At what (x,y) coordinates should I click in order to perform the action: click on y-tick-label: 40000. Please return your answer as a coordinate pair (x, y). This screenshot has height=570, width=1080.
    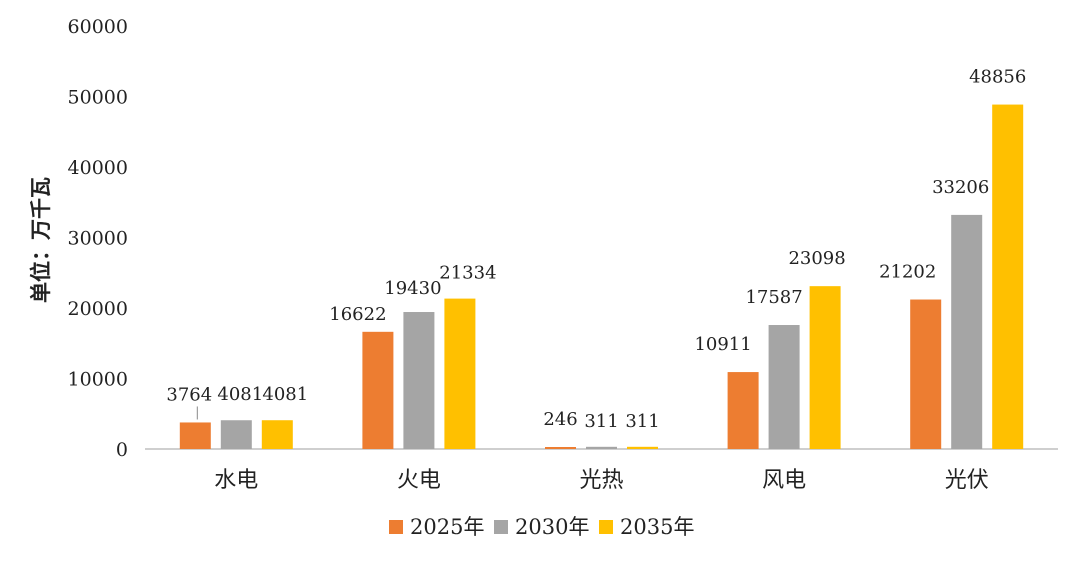
    Looking at the image, I should click on (98, 168).